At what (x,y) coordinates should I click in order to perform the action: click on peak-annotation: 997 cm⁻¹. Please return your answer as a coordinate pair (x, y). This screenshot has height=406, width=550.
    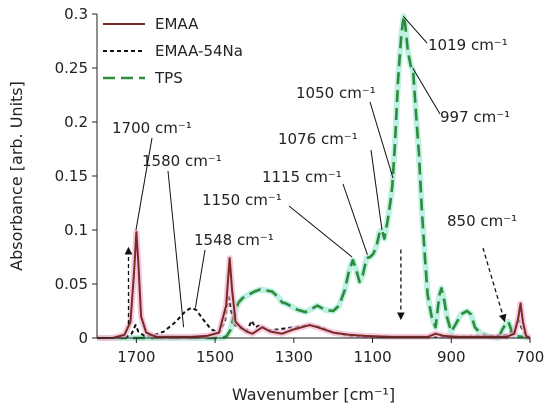
    Looking at the image, I should click on (475, 117).